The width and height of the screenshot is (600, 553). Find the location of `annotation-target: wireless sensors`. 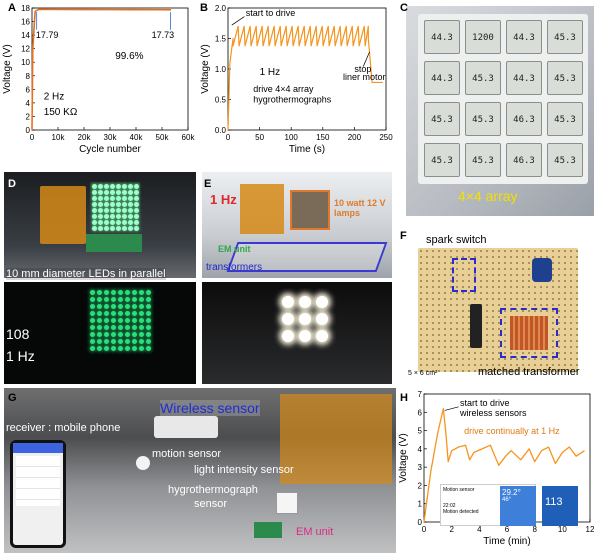

annotation-target: wireless sensors is located at coordinates (493, 413).